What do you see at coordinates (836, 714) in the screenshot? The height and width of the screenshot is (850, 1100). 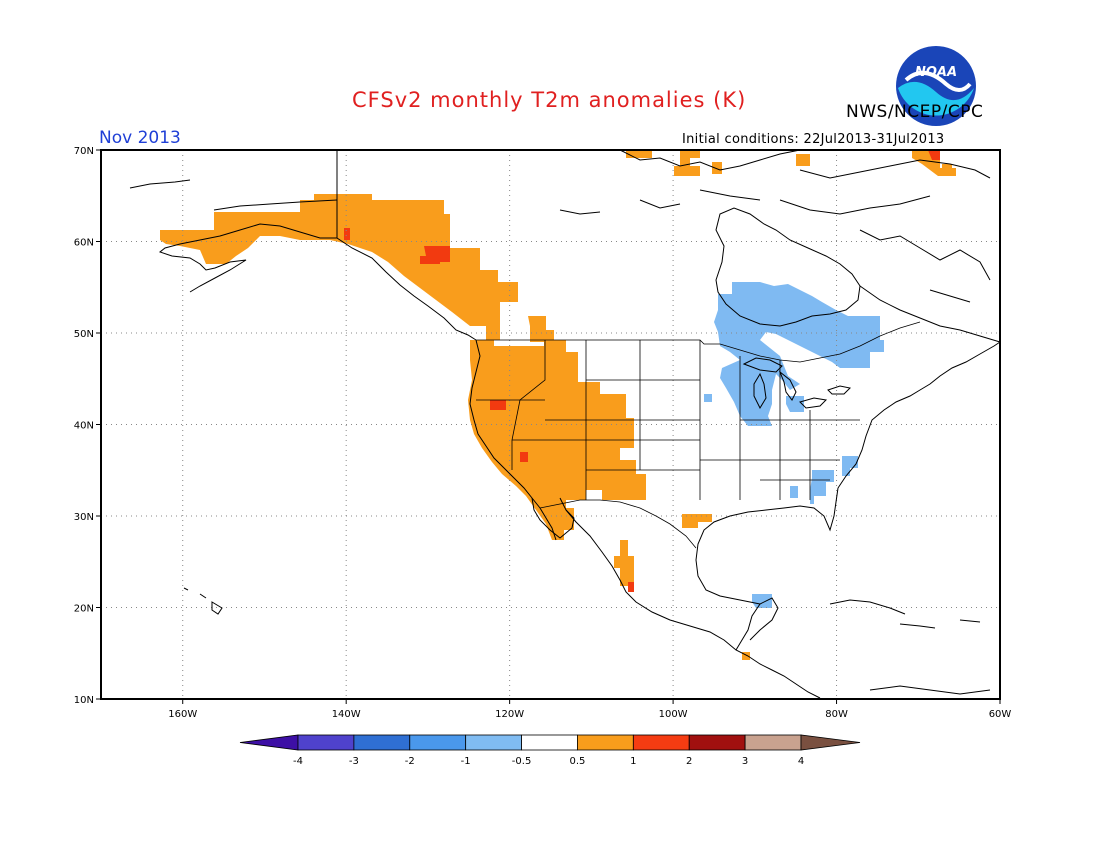 I see `lon-tick-label: 80W` at bounding box center [836, 714].